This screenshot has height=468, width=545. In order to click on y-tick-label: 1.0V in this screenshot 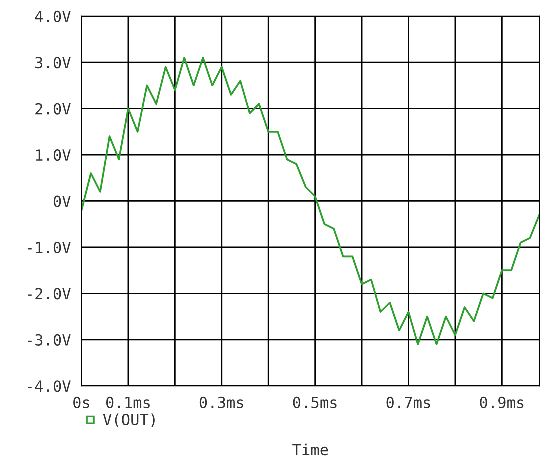, I will do `click(53, 156)`.